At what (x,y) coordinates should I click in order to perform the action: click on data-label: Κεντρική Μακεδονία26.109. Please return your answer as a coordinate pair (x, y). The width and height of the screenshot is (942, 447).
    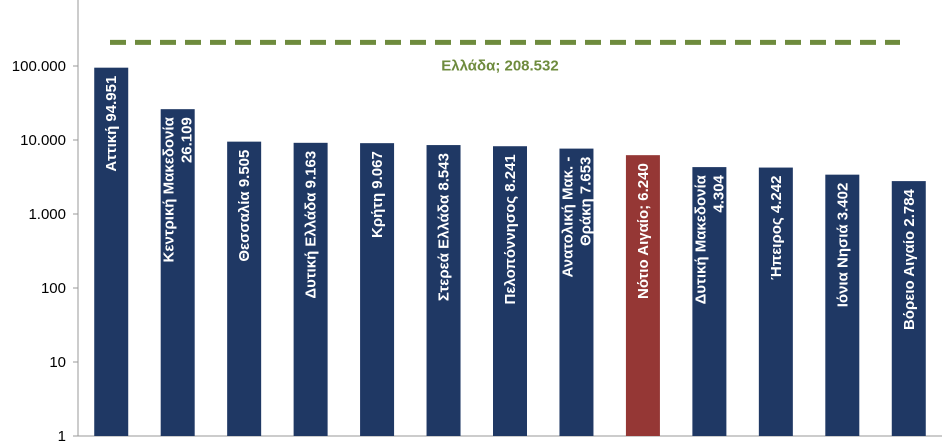
    Looking at the image, I should click on (178, 189).